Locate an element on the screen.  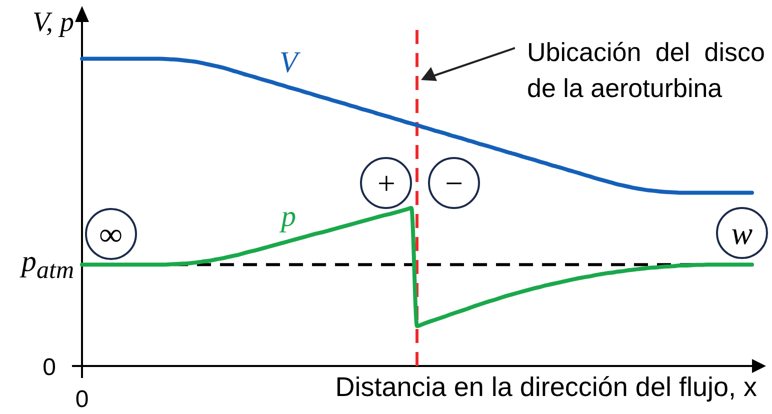
series-label: V is located at coordinates (288, 63).